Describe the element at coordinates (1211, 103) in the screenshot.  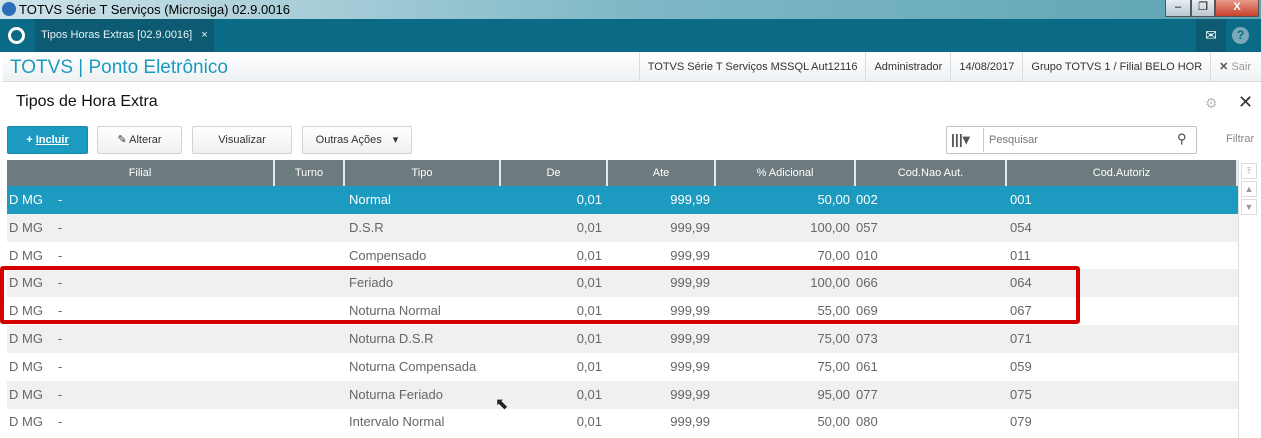
I see `gear-icon: ⚙` at that location.